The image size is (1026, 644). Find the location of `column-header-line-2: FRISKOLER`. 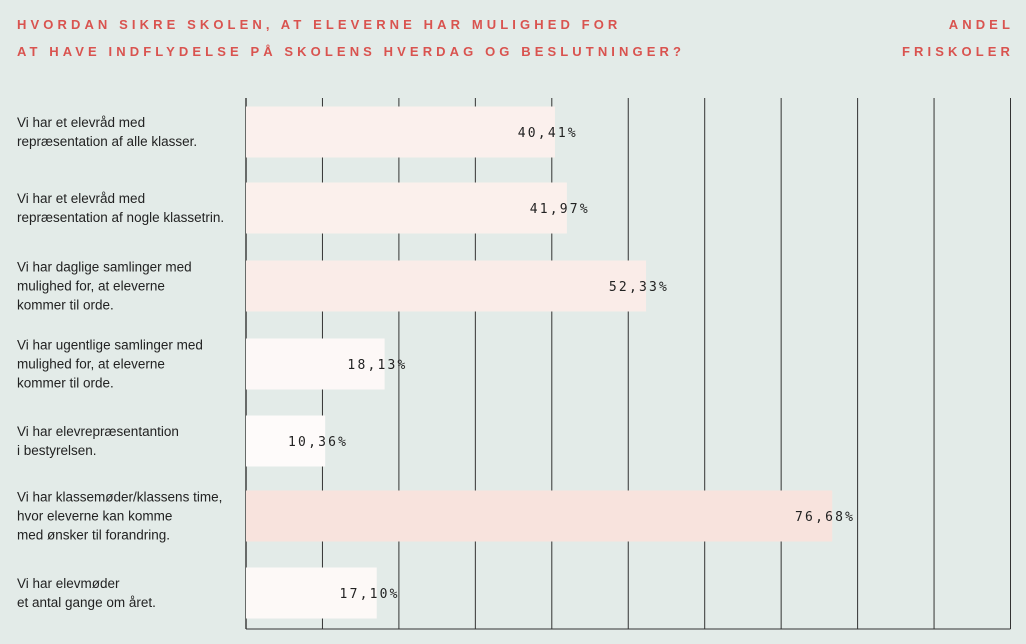

column-header-line-2: FRISKOLER is located at coordinates (957, 51).